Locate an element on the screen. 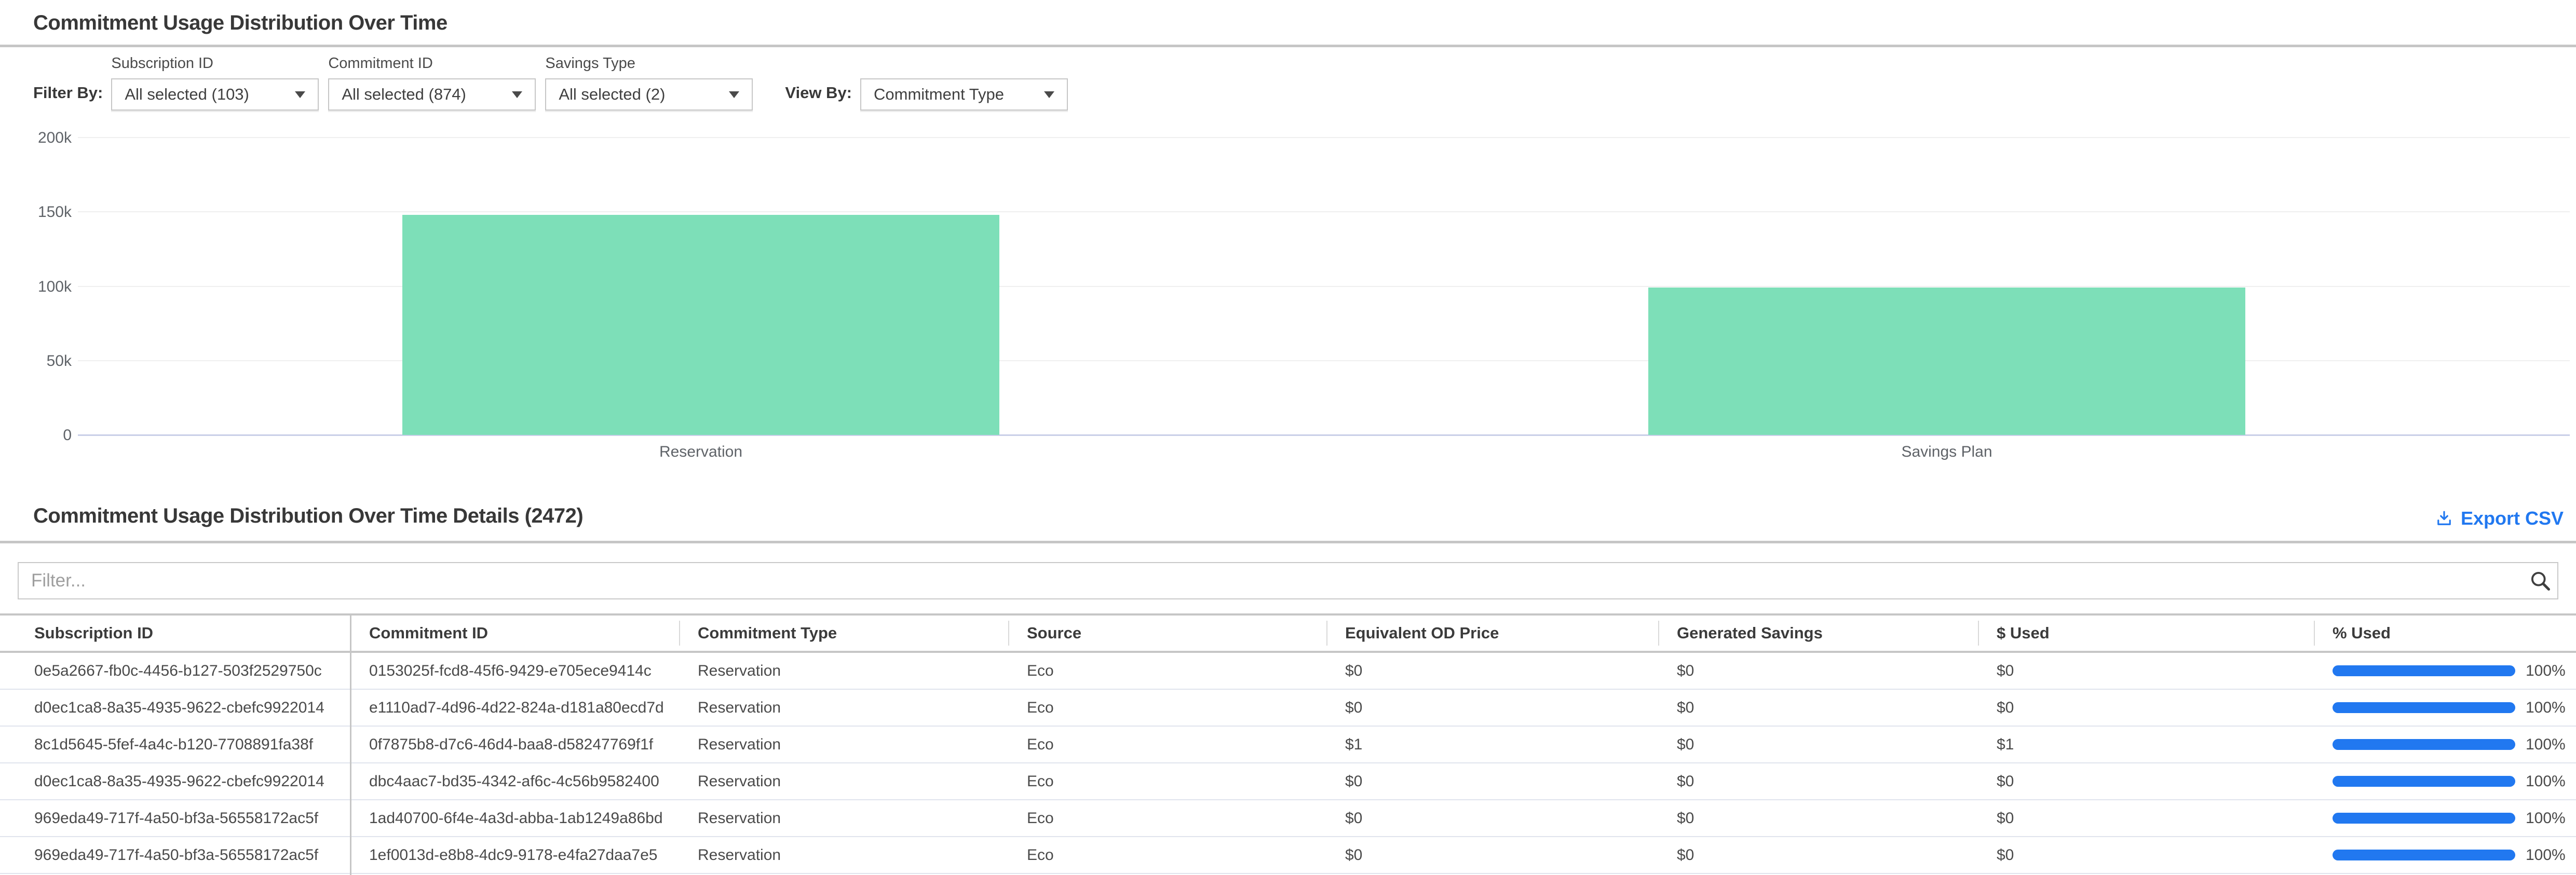 The height and width of the screenshot is (875, 2576). commitment-id-filter-dropdown: All selected (874) is located at coordinates (432, 94).